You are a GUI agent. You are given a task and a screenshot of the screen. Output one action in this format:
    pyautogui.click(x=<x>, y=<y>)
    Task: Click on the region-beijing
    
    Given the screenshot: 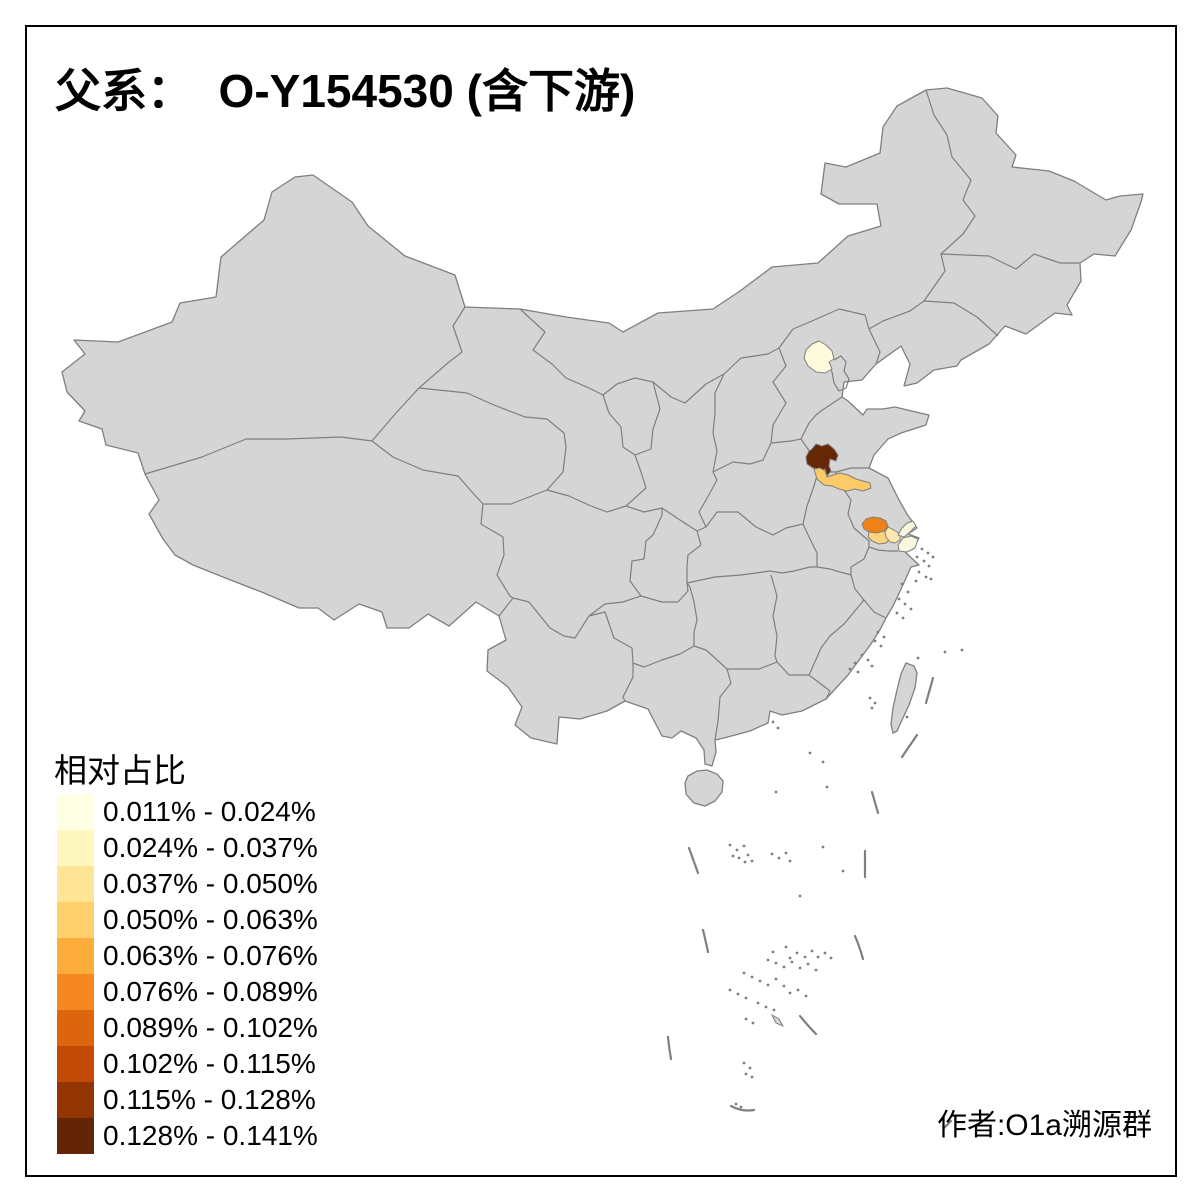 What is the action you would take?
    pyautogui.click(x=819, y=357)
    